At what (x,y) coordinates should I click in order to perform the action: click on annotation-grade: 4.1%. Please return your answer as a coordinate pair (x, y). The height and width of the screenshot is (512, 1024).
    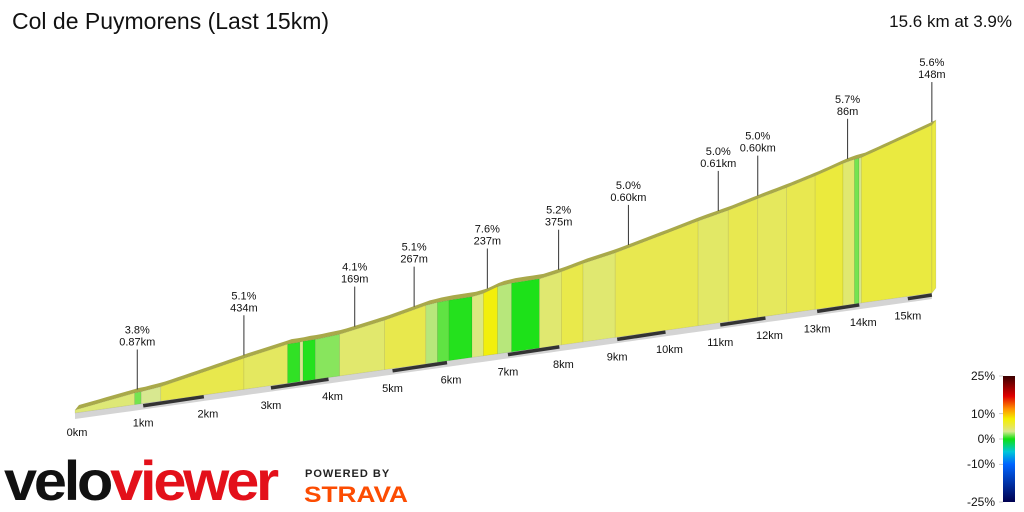
    Looking at the image, I should click on (354, 268).